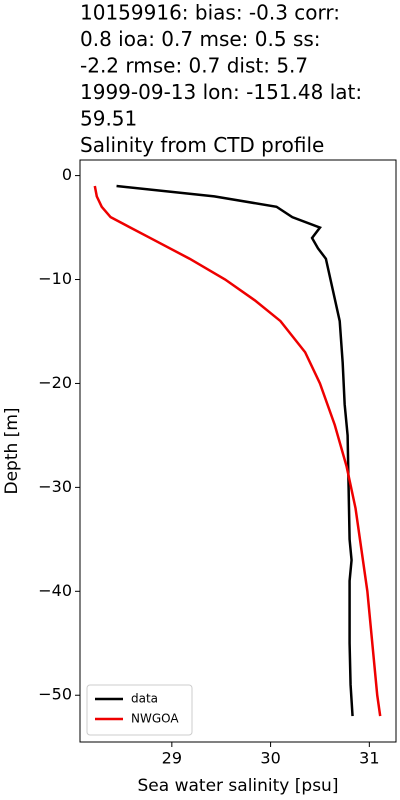 This screenshot has height=800, width=400. What do you see at coordinates (369, 758) in the screenshot?
I see `x-tick-label: 31` at bounding box center [369, 758].